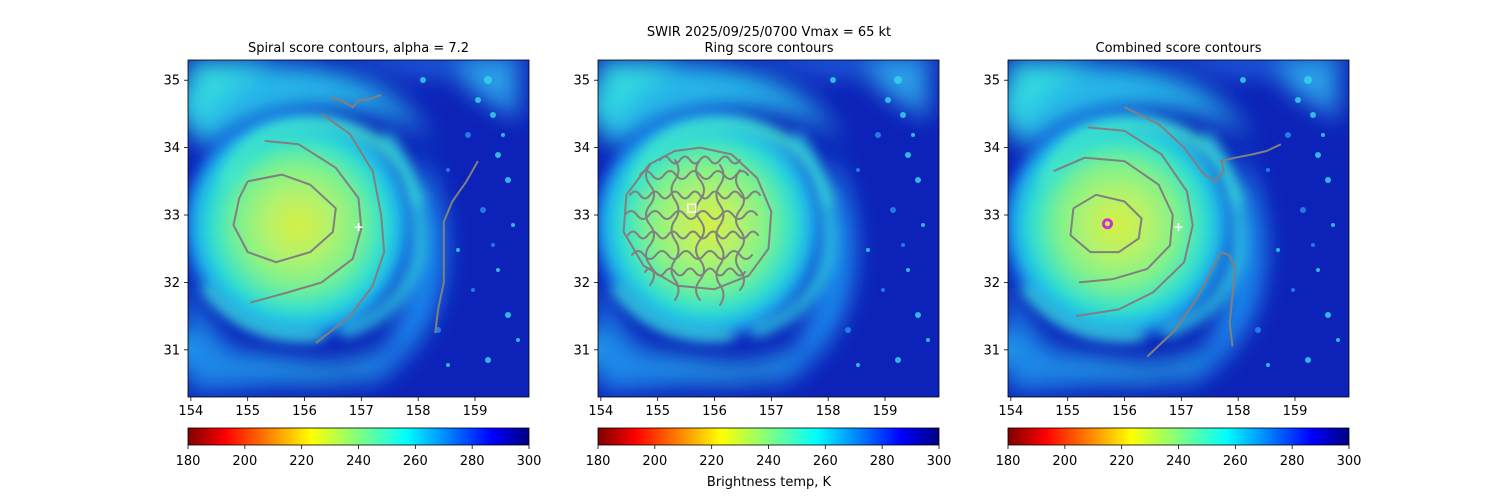  What do you see at coordinates (456, 247) in the screenshot?
I see `contour-right-line` at bounding box center [456, 247].